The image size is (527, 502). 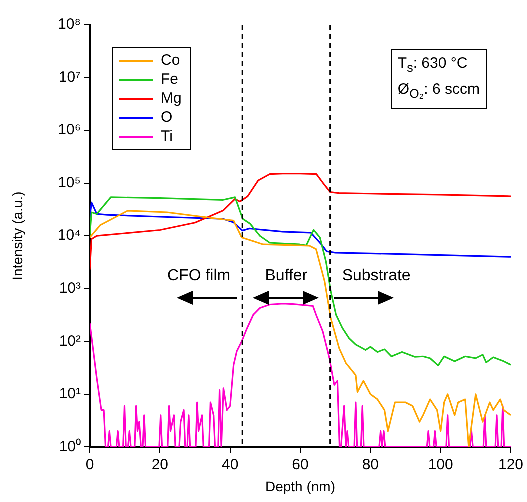 What do you see at coordinates (160, 465) in the screenshot?
I see `x-tick-label: 20` at bounding box center [160, 465].